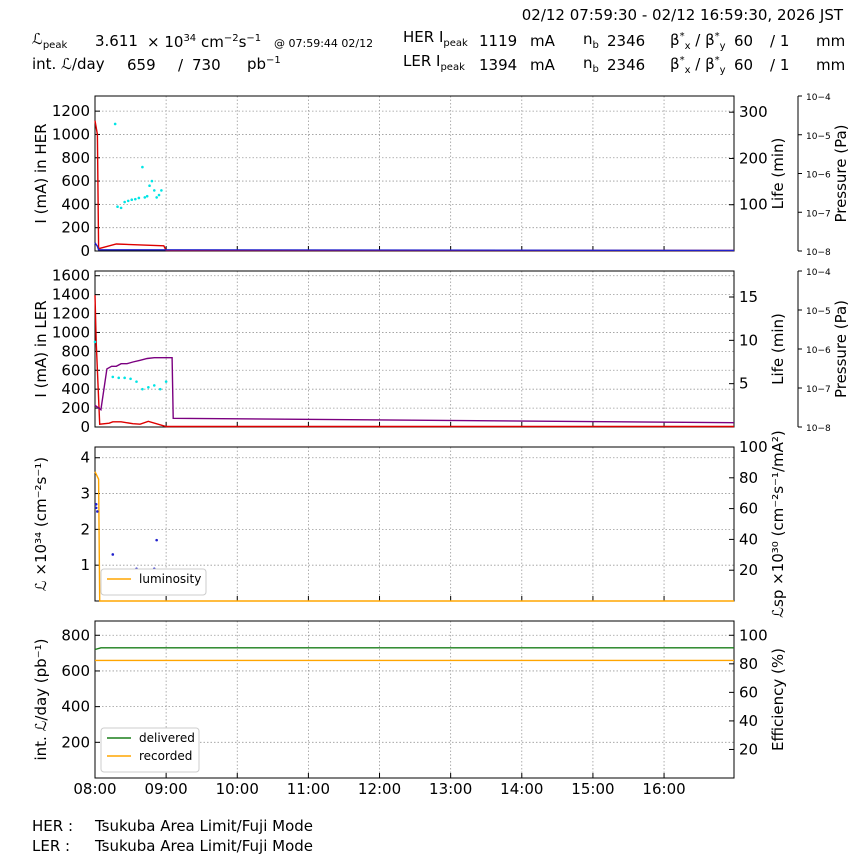  What do you see at coordinates (521, 789) in the screenshot?
I see `x-tick-label-1400: 14:00` at bounding box center [521, 789].